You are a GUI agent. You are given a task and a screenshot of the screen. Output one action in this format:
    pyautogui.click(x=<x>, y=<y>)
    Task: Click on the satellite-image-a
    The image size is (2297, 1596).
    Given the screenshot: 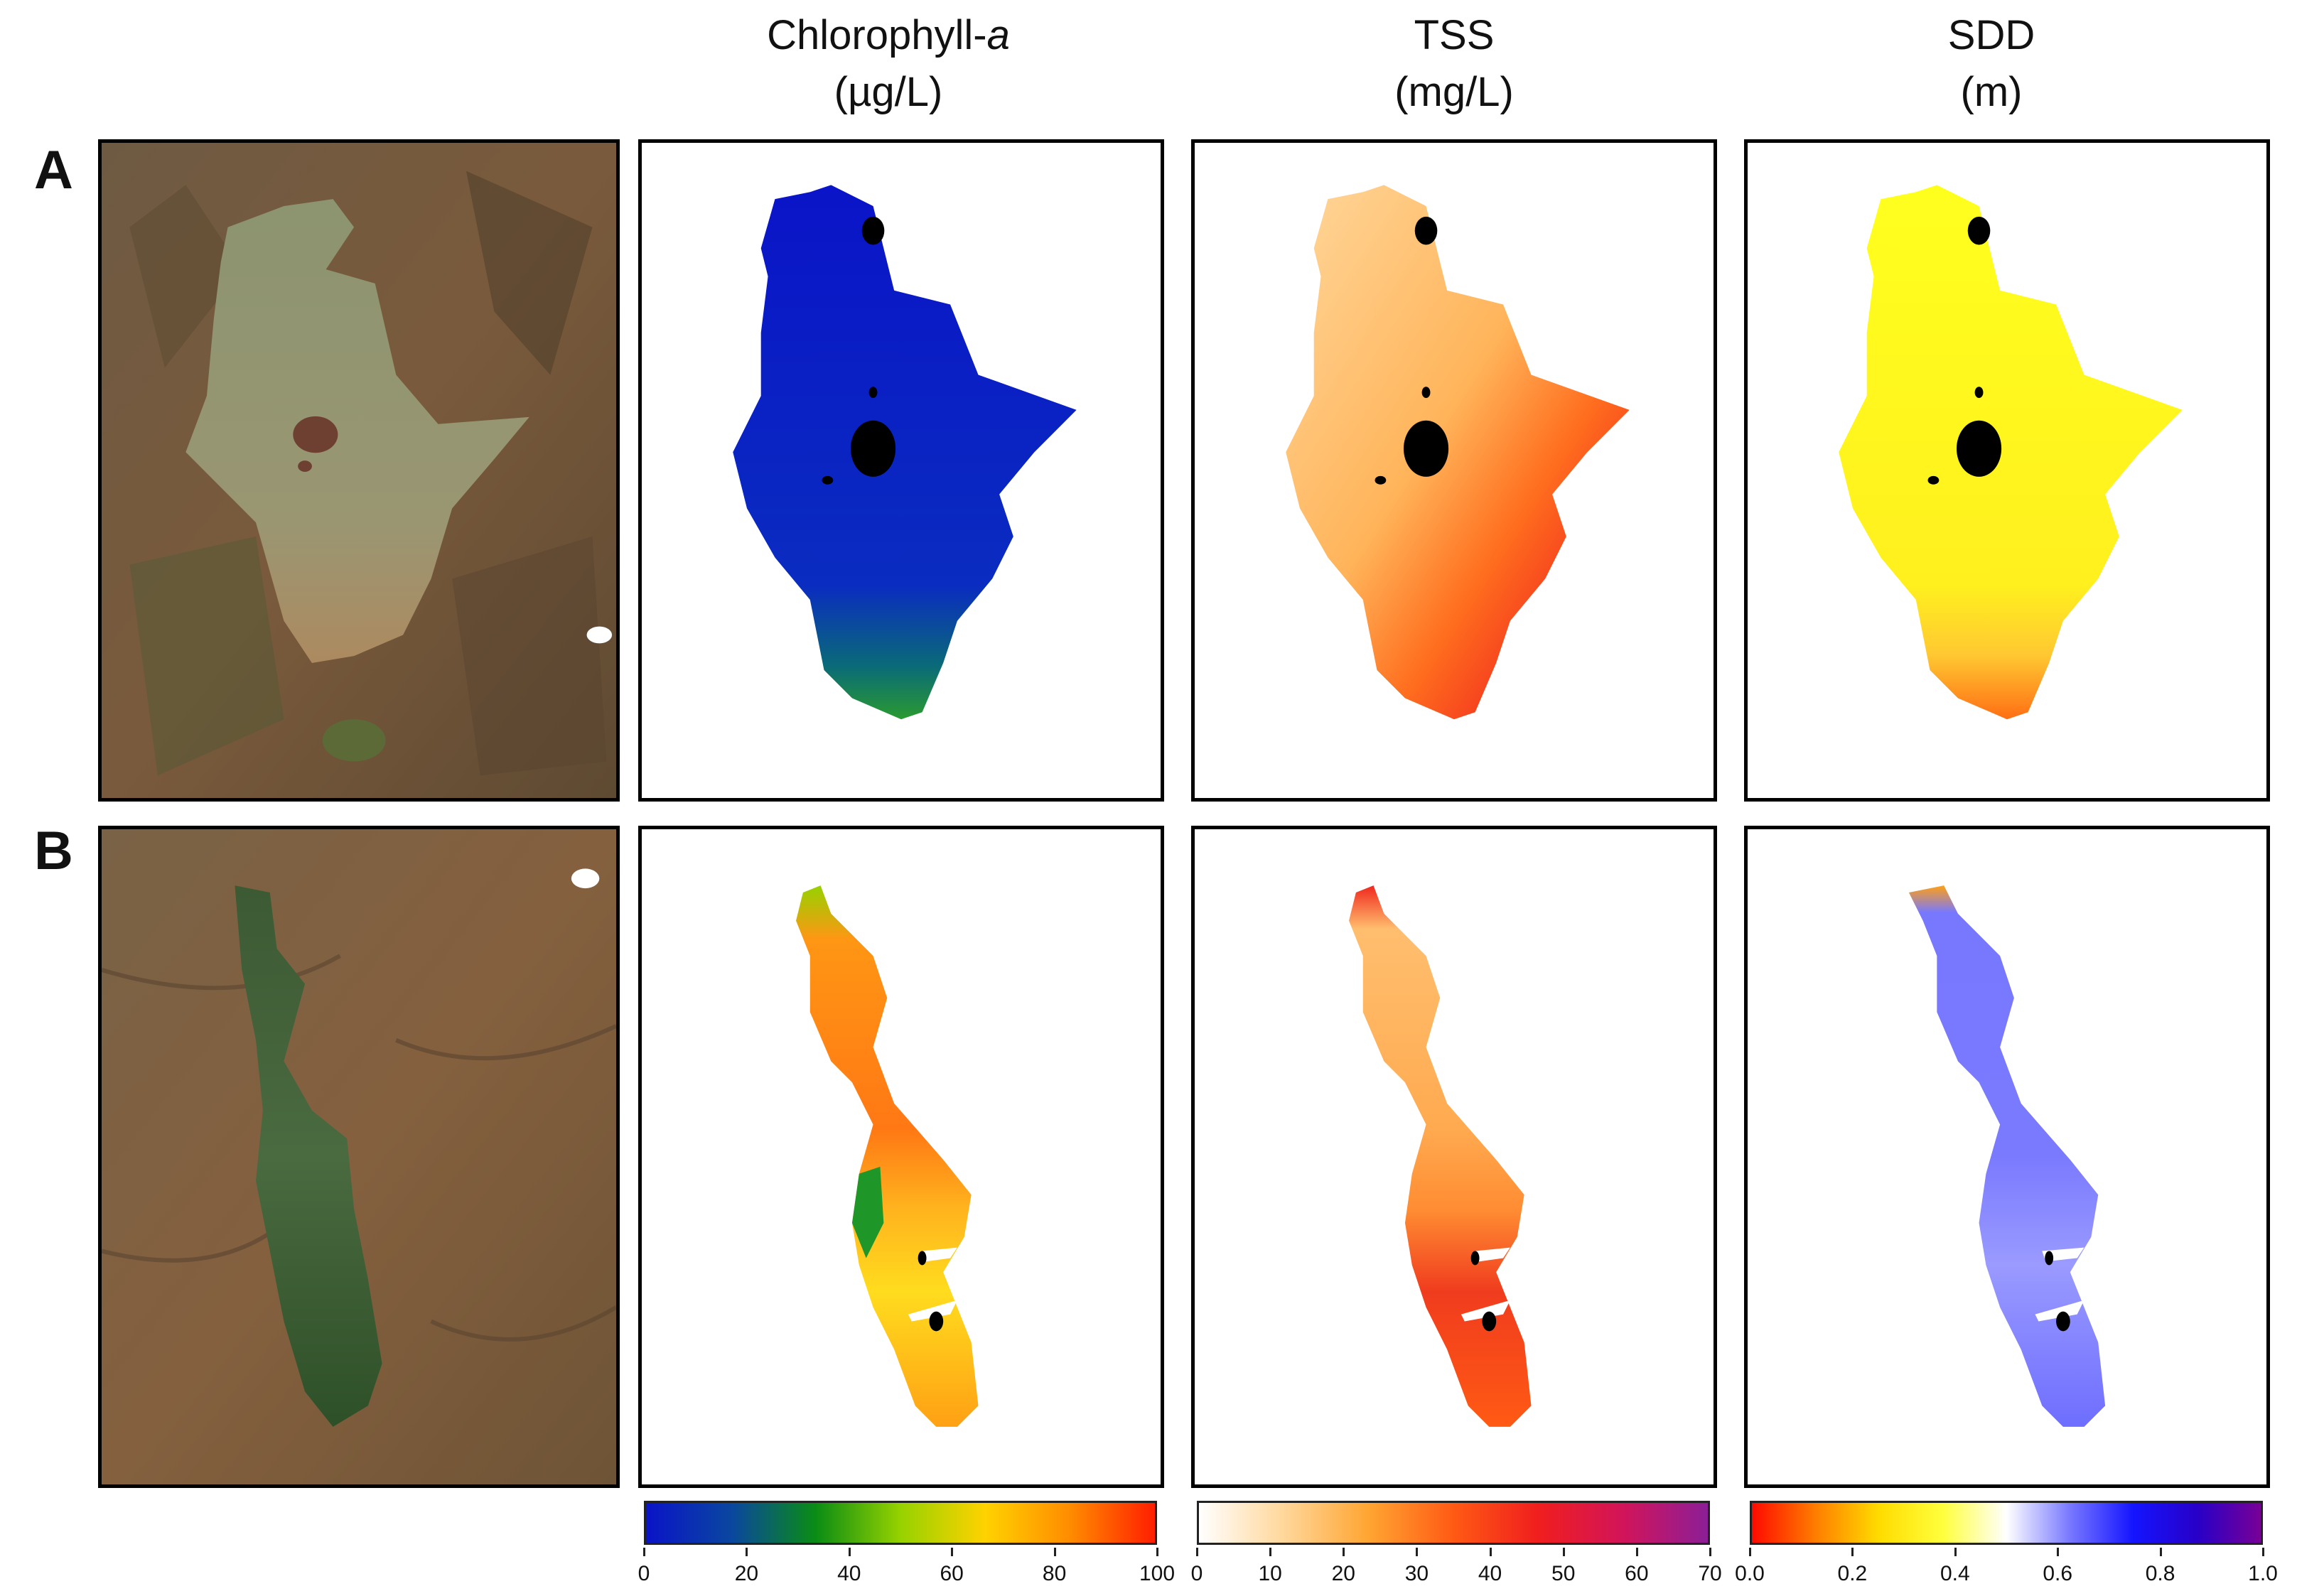 What is the action you would take?
    pyautogui.click(x=359, y=471)
    